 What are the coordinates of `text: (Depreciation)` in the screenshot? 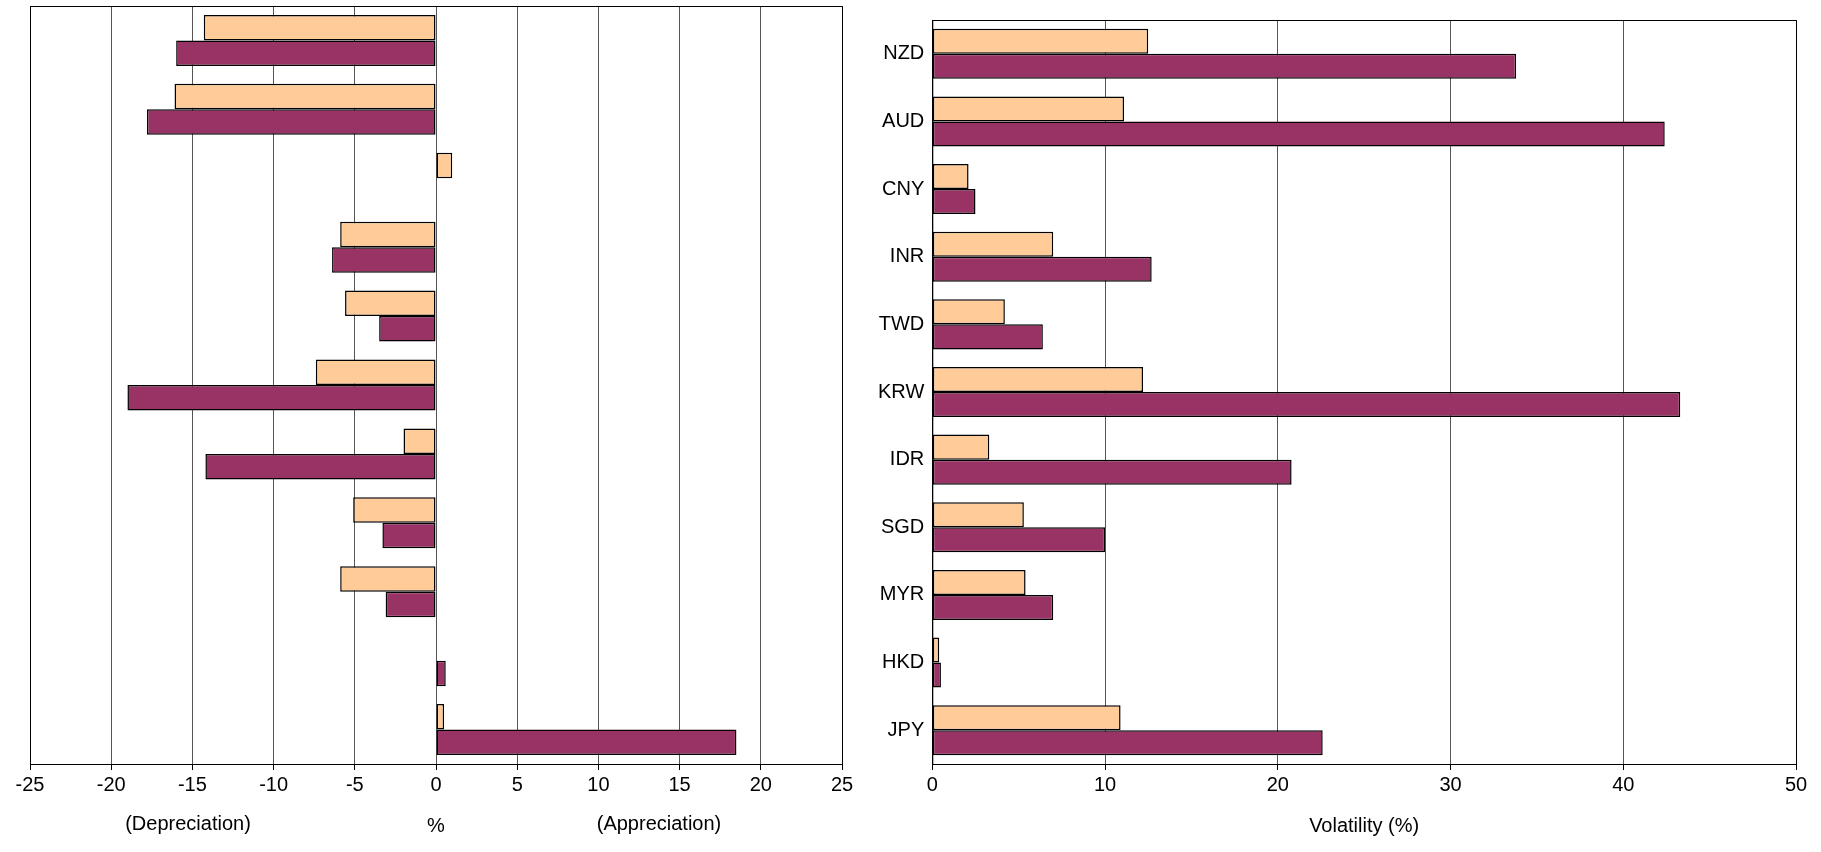 It's located at (188, 822).